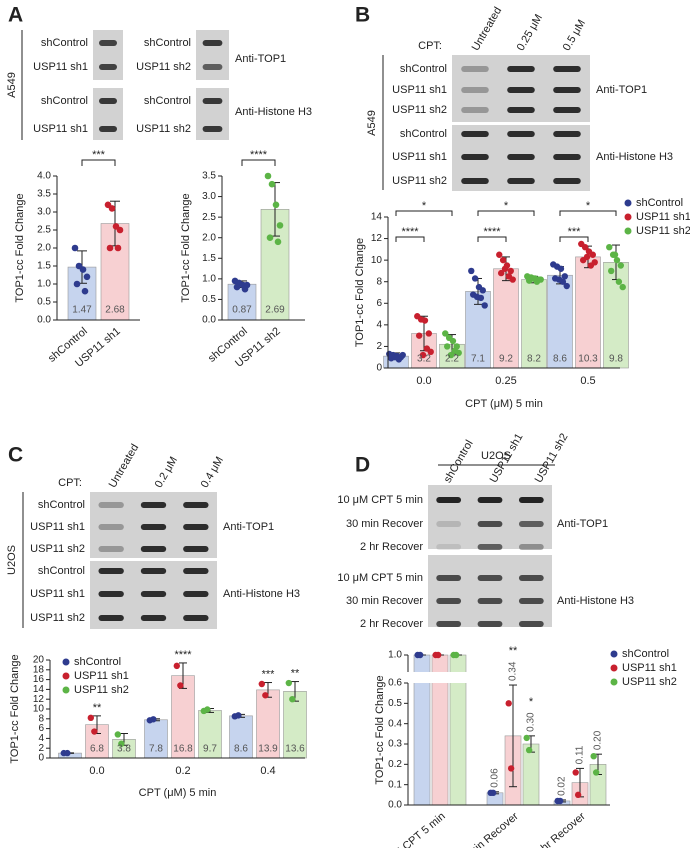 The width and height of the screenshot is (690, 848). What do you see at coordinates (39, 660) in the screenshot?
I see `y-tick-label: 20` at bounding box center [39, 660].